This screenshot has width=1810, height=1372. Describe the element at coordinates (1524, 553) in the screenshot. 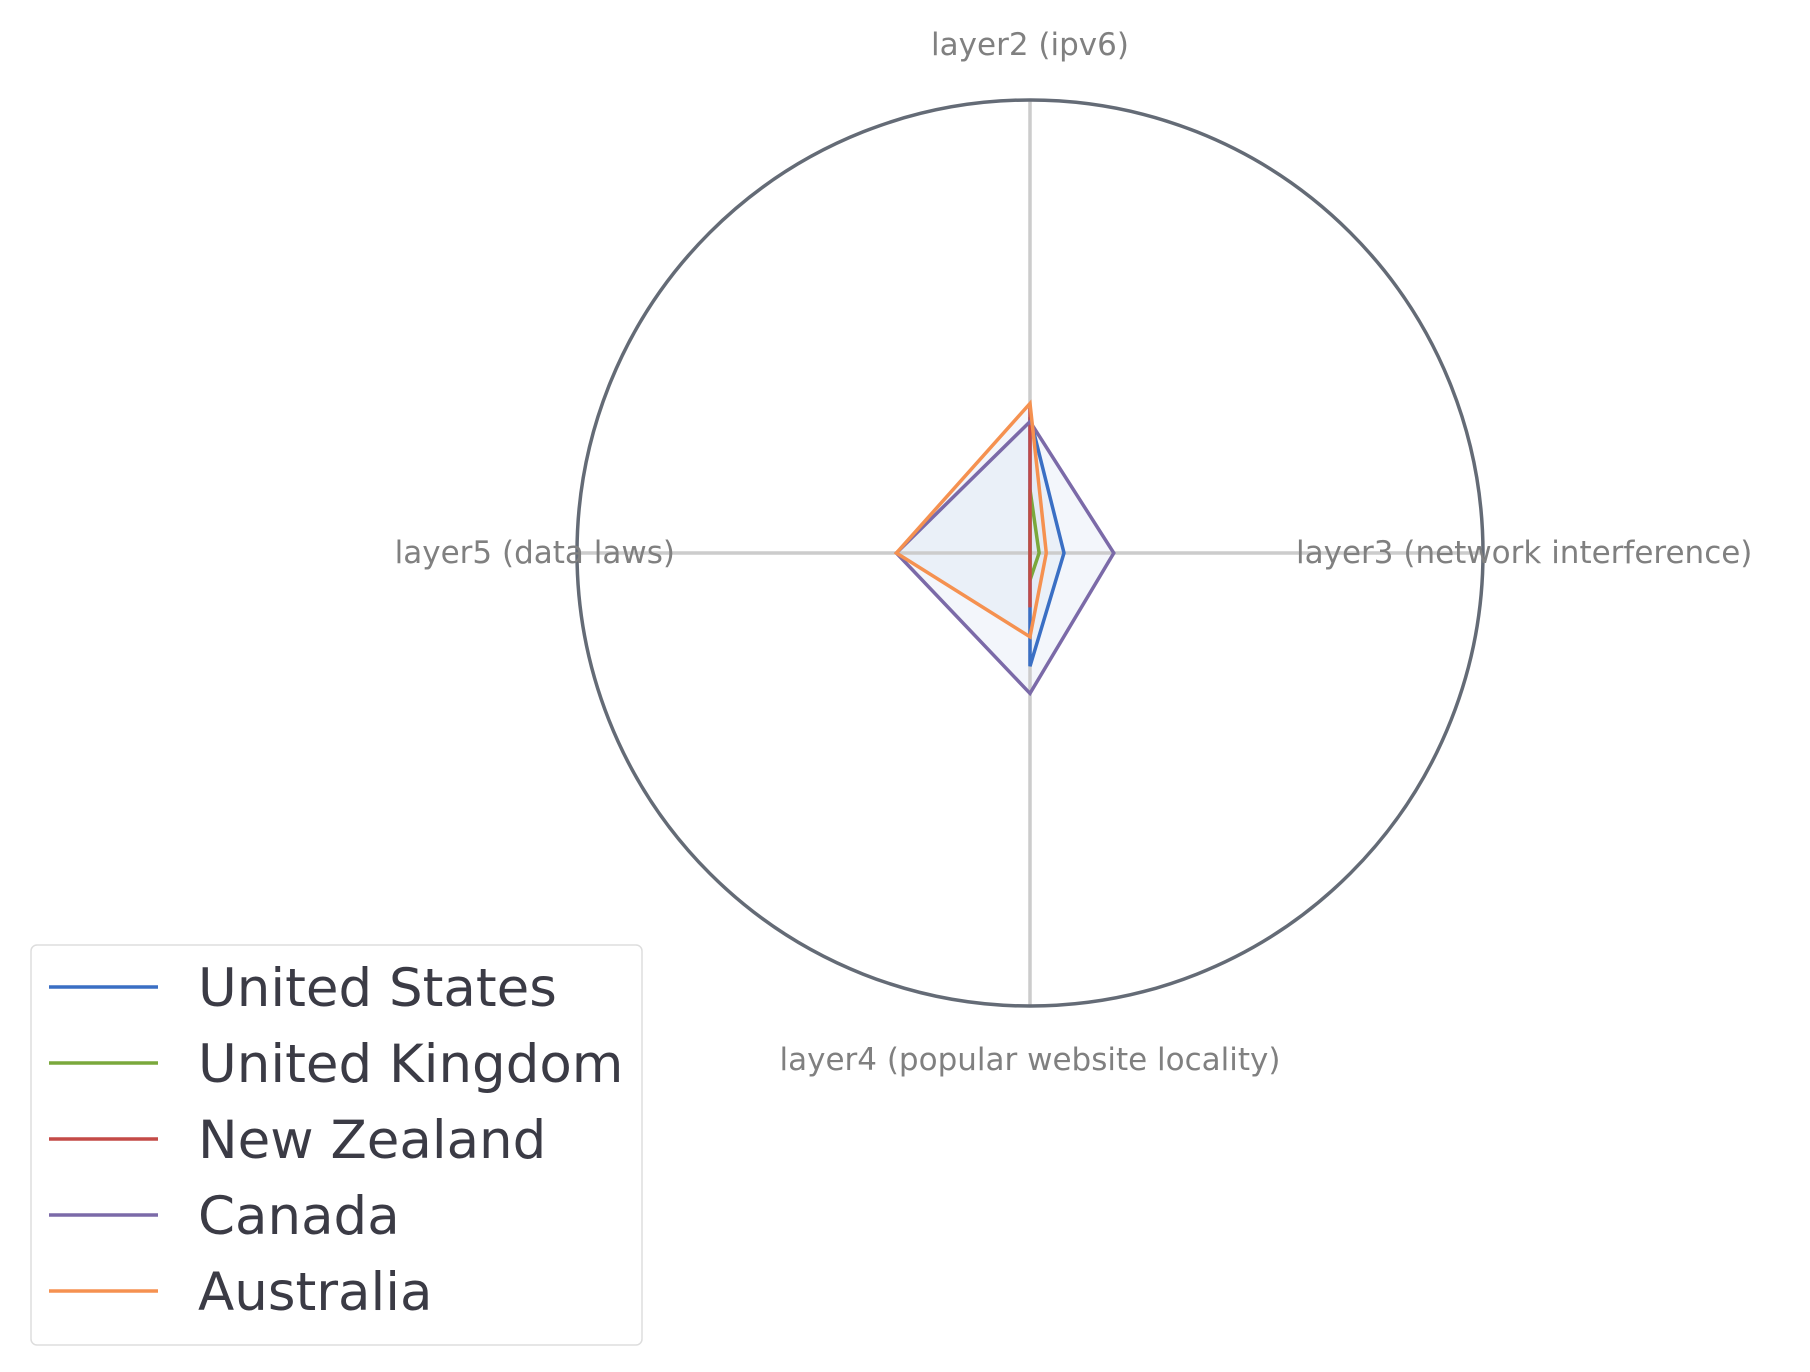

I see `axis-label-1: layer3 (network interference)` at that location.